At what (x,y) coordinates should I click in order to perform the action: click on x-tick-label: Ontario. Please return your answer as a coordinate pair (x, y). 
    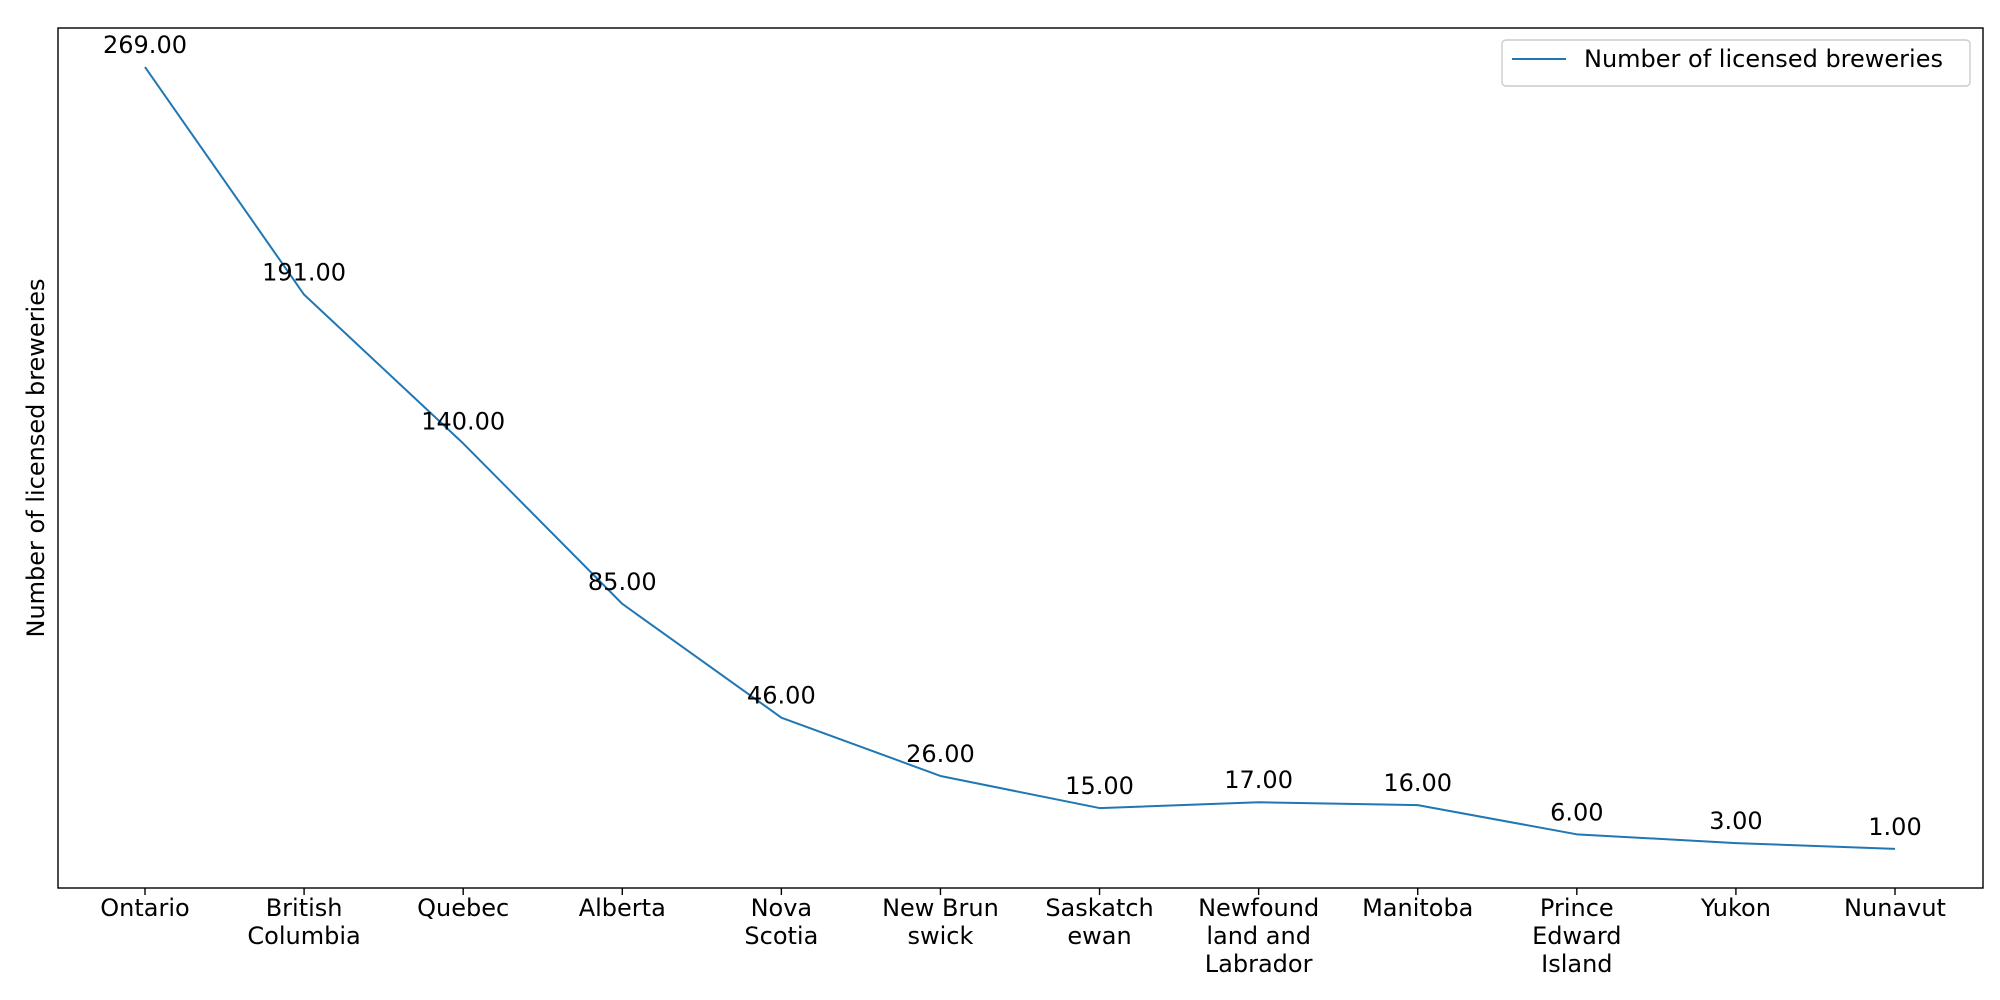
    Looking at the image, I should click on (144, 908).